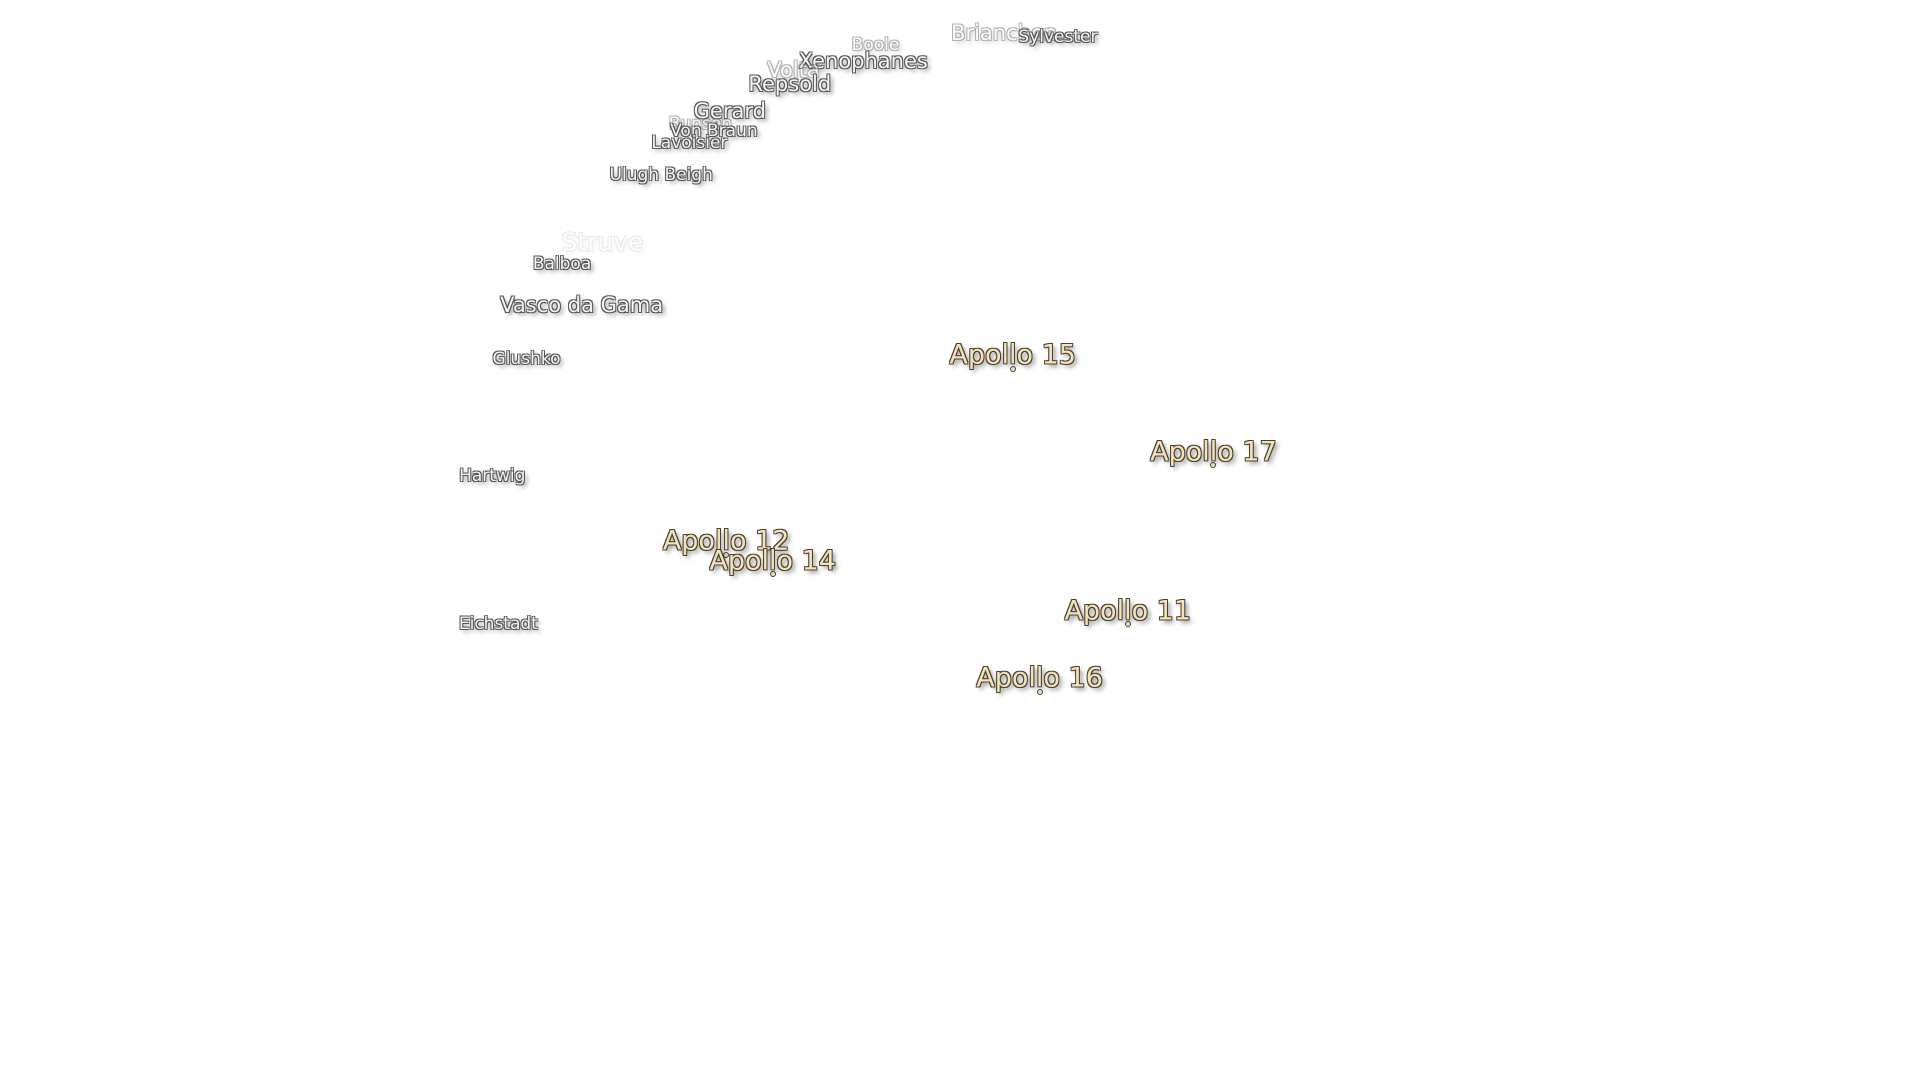 This screenshot has height=1080, width=1920. Describe the element at coordinates (700, 123) in the screenshot. I see `crater-label: Bunsen` at that location.